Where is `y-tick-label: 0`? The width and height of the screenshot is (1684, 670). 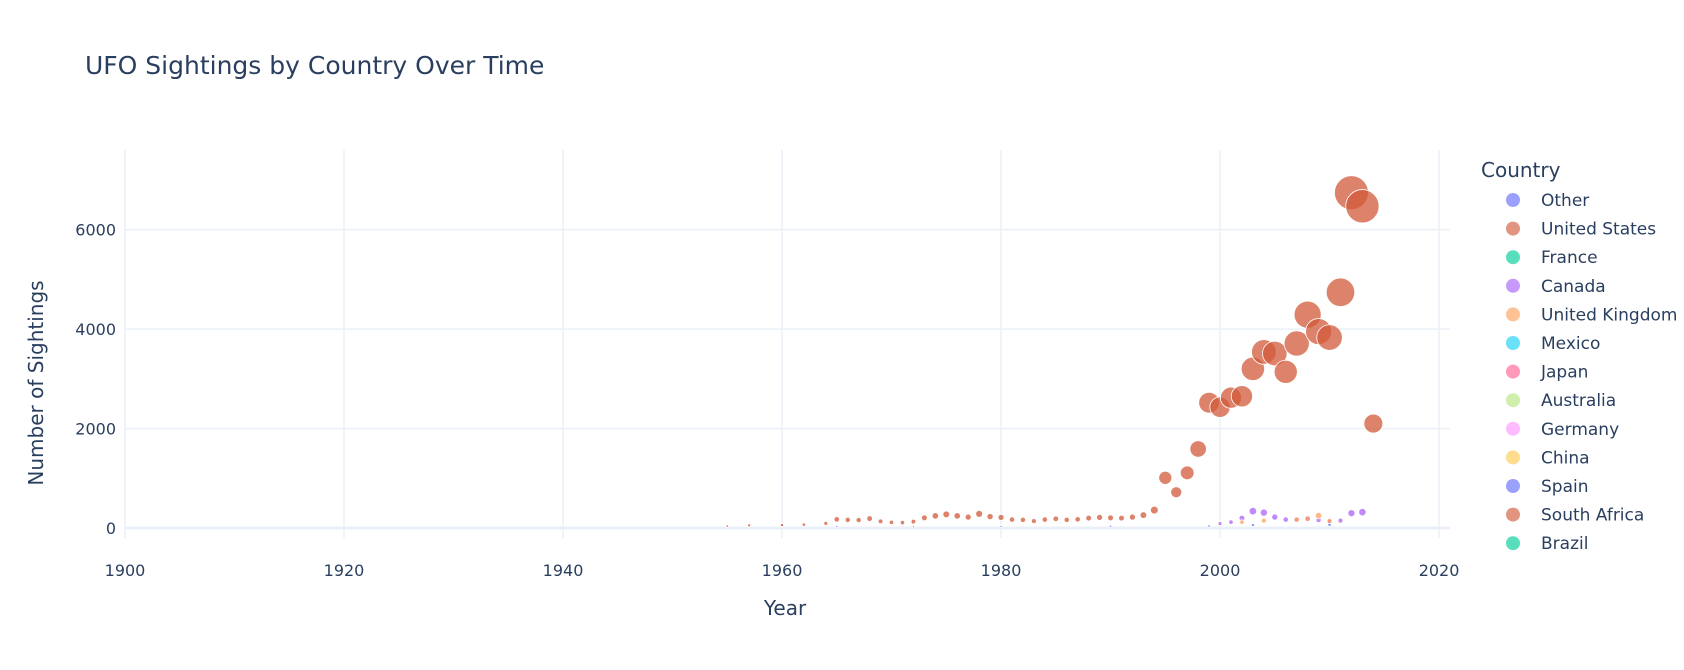 y-tick-label: 0 is located at coordinates (111, 528).